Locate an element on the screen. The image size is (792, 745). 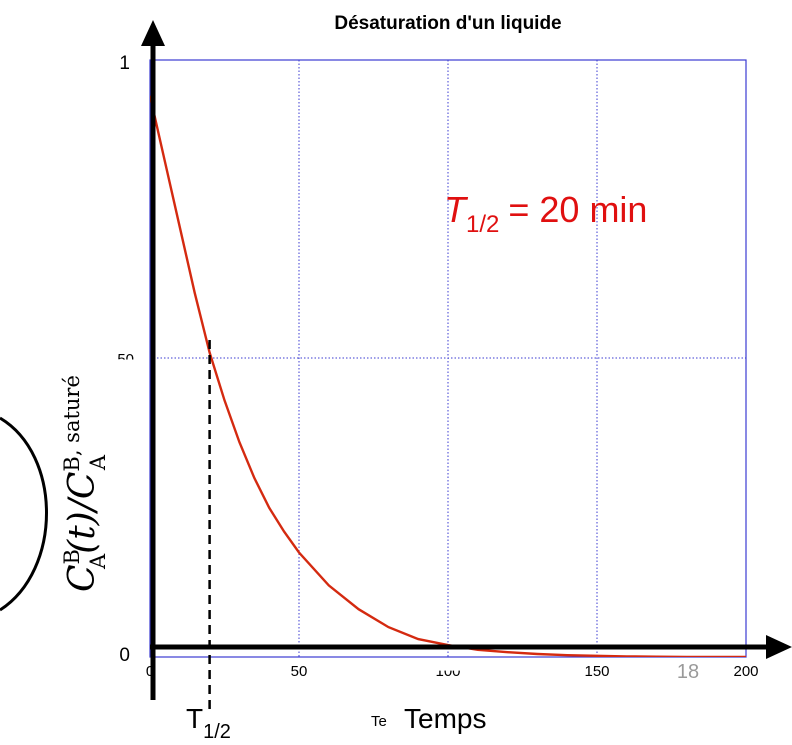
chart-title: Désaturation d'un liquide is located at coordinates (447, 23).